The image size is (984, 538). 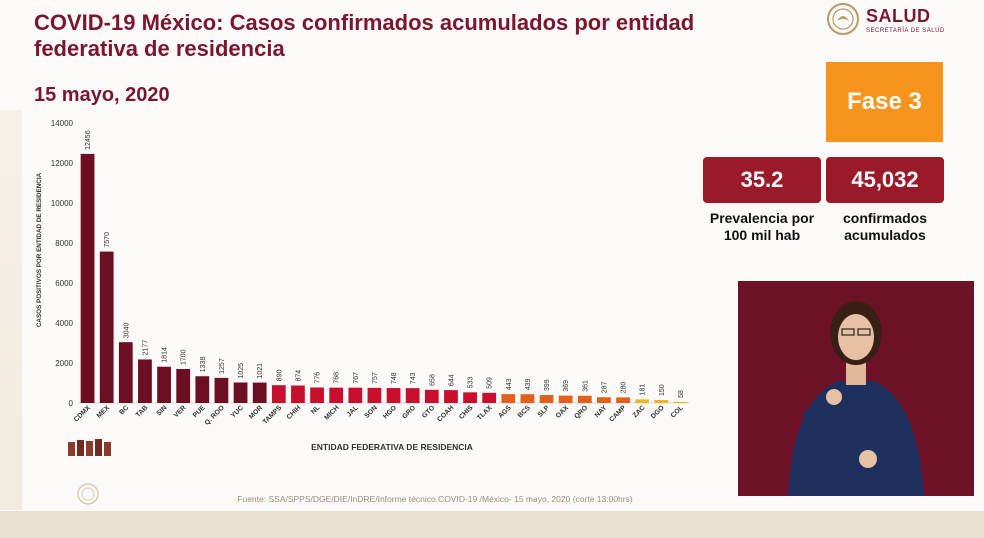 I want to click on value-label: 439, so click(x=528, y=384).